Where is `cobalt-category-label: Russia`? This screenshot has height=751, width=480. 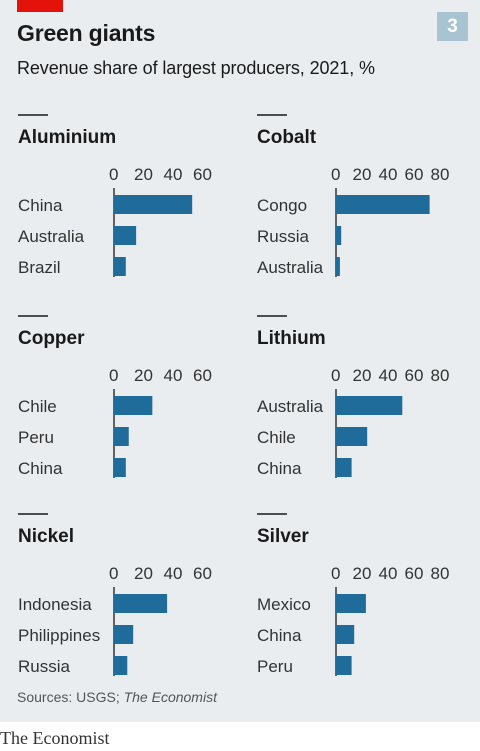
cobalt-category-label: Russia is located at coordinates (283, 236).